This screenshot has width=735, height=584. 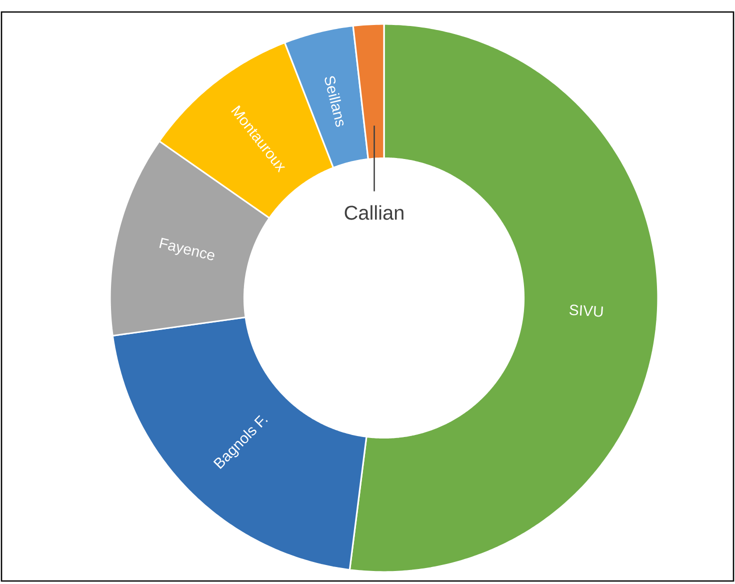 What do you see at coordinates (374, 212) in the screenshot?
I see `slice-label: Callian` at bounding box center [374, 212].